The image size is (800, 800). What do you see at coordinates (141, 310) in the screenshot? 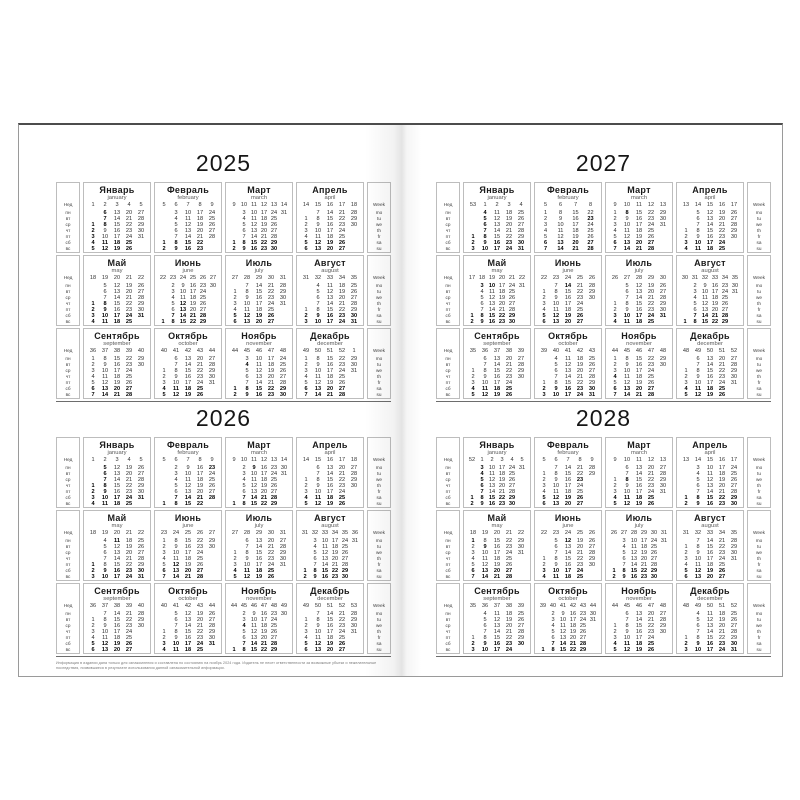
I see `date-cell: 30` at bounding box center [141, 310].